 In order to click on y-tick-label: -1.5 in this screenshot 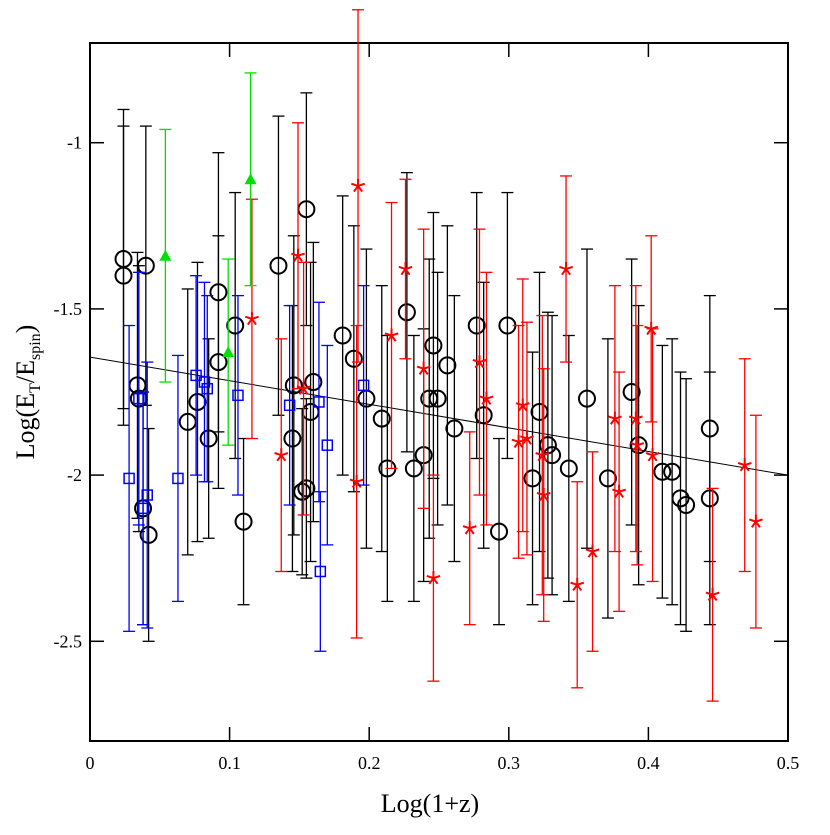, I will do `click(68, 309)`.